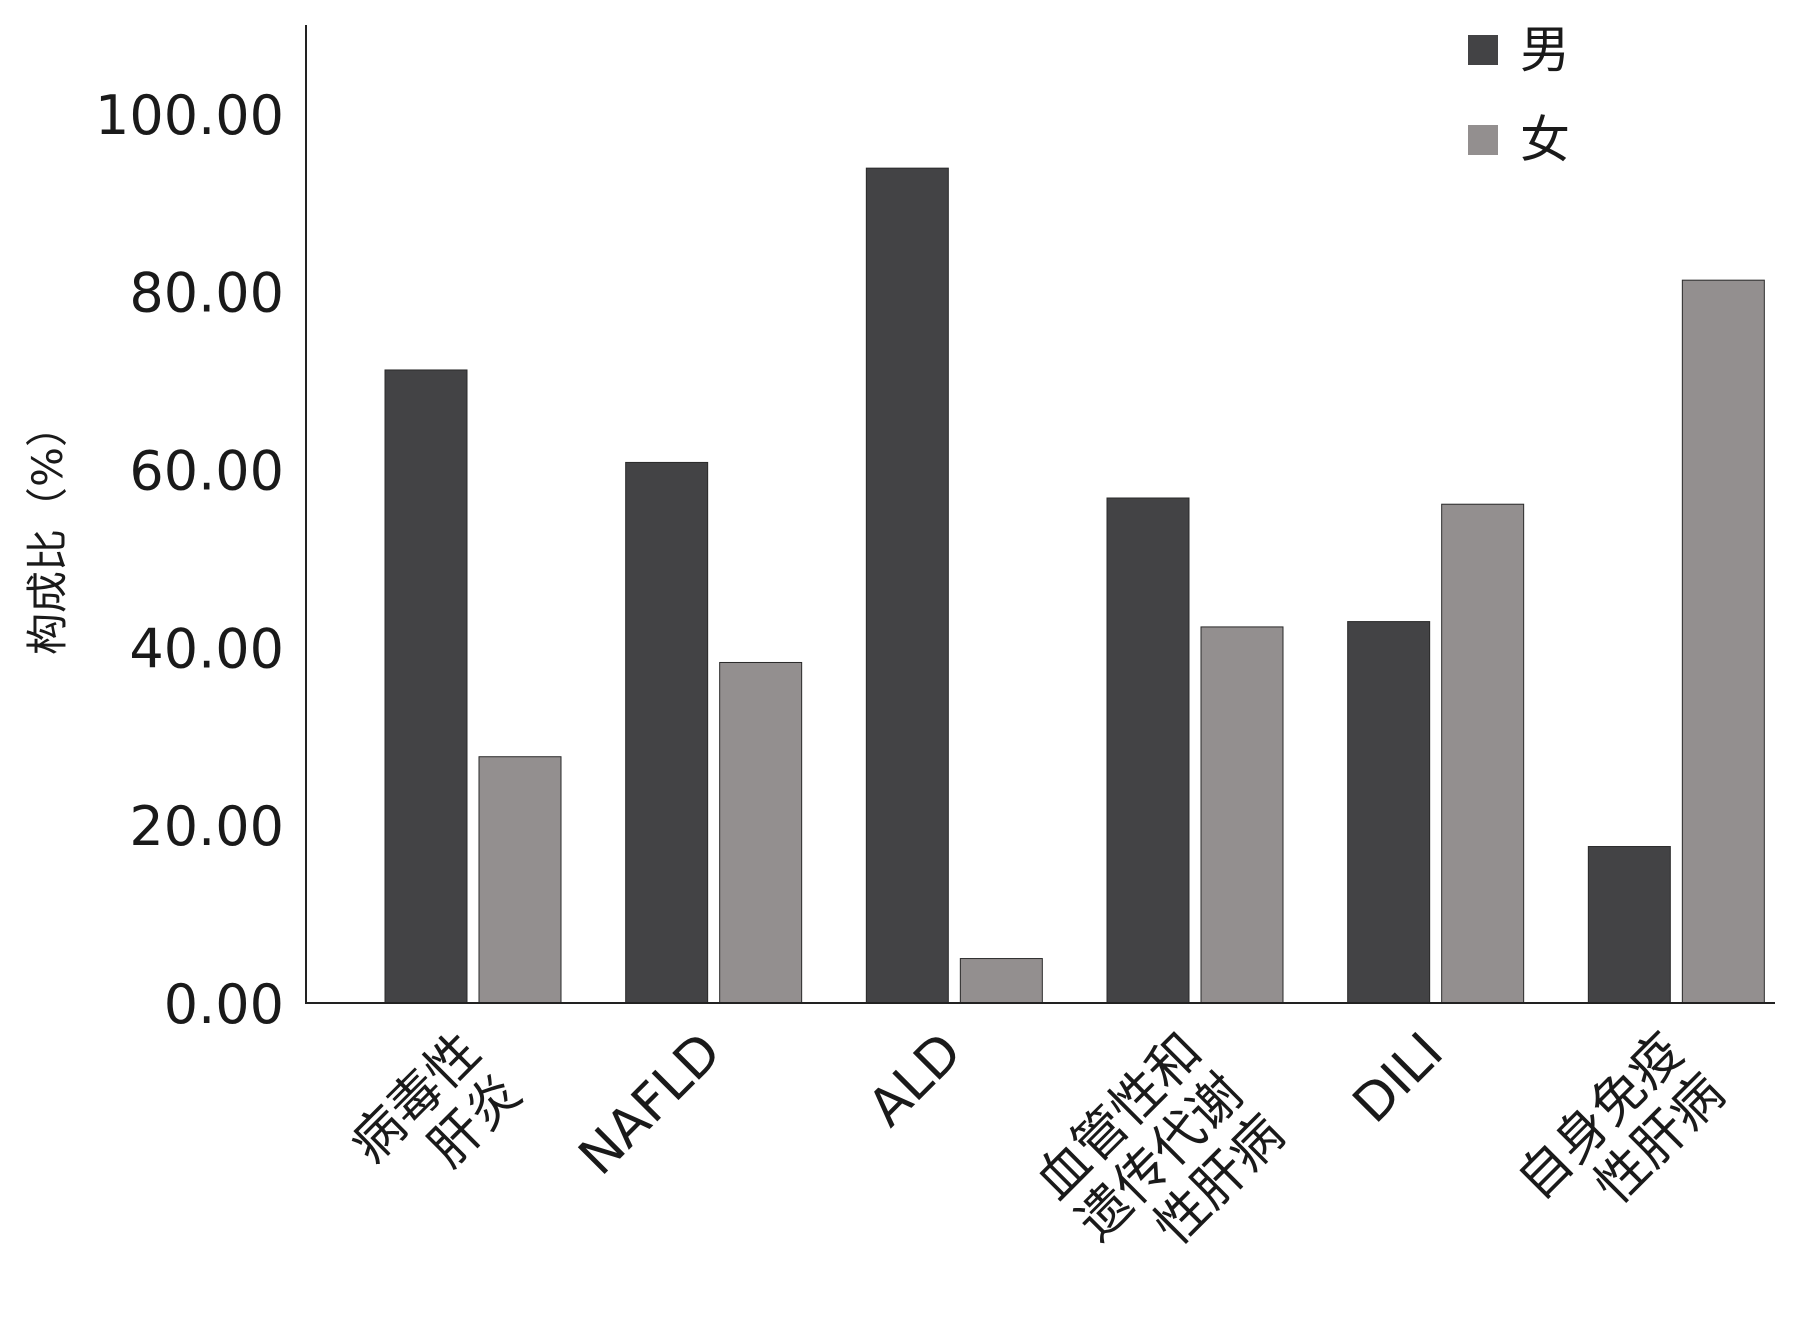  I want to click on y-tick-label: 100.00, so click(189, 115).